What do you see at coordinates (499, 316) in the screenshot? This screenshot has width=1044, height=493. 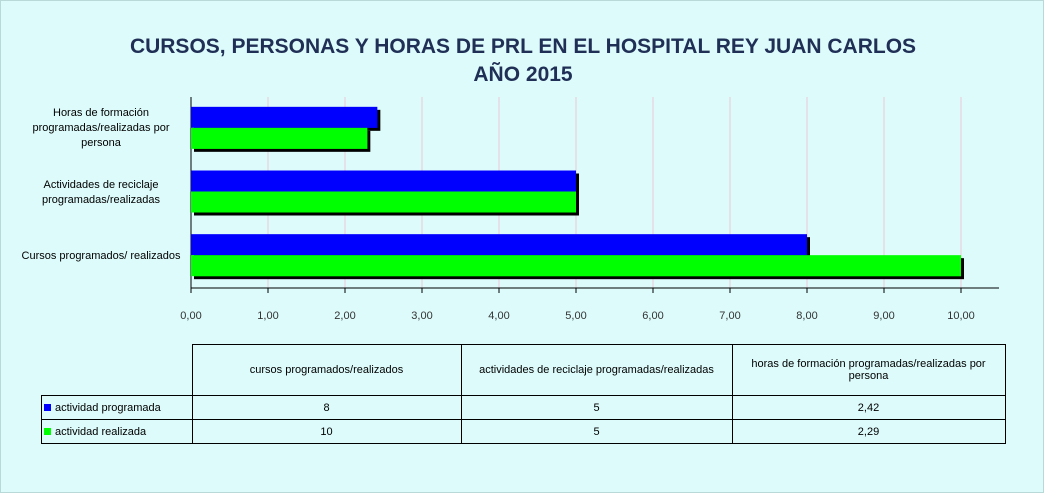 I see `x-tick-label: 4,00` at bounding box center [499, 316].